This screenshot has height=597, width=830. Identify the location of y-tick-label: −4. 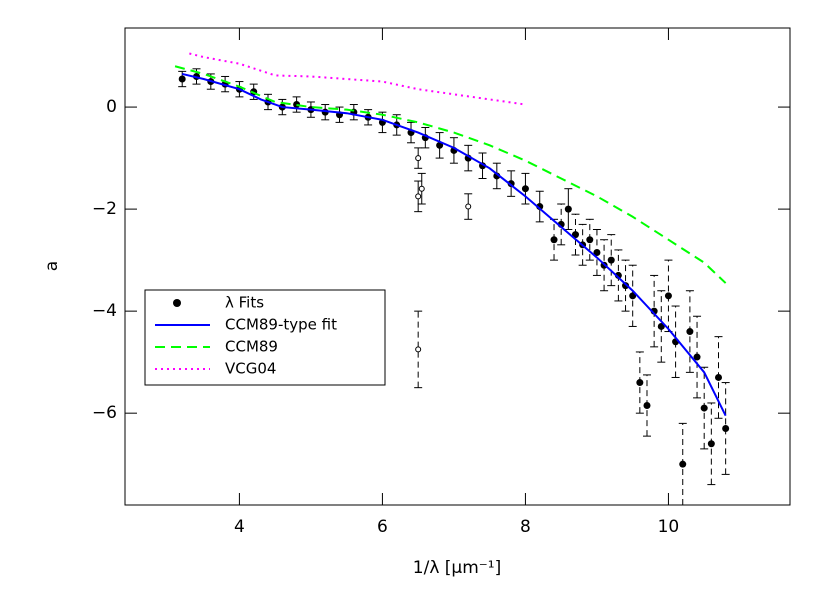
(104, 311).